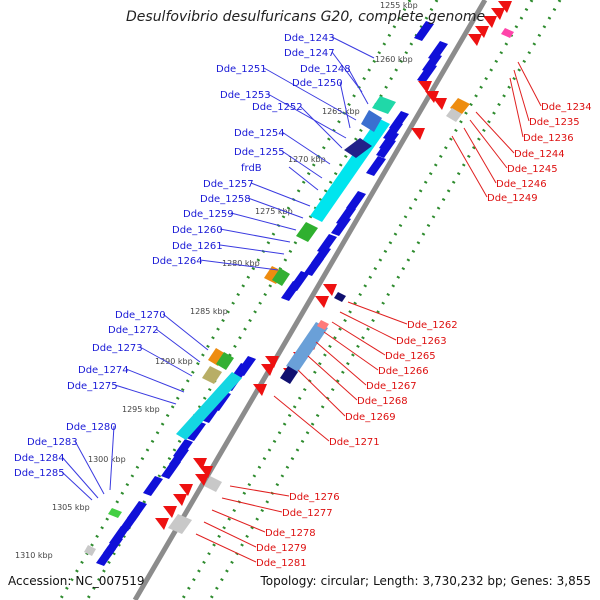 This screenshot has height=600, width=600. What do you see at coordinates (39, 458) in the screenshot?
I see `gene-label: Dde_1284` at bounding box center [39, 458].